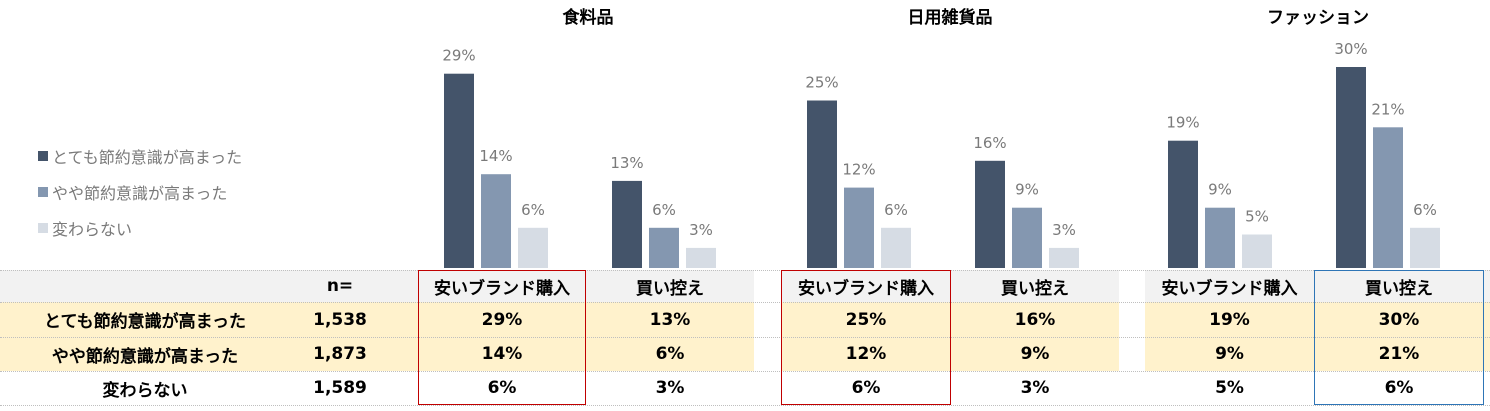  What do you see at coordinates (147, 157) in the screenshot?
I see `legend-label: とても節約意識が高まった` at bounding box center [147, 157].